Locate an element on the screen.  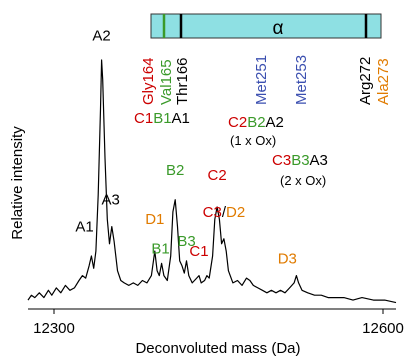
peak-label-b1: B1 is located at coordinates (160, 249).